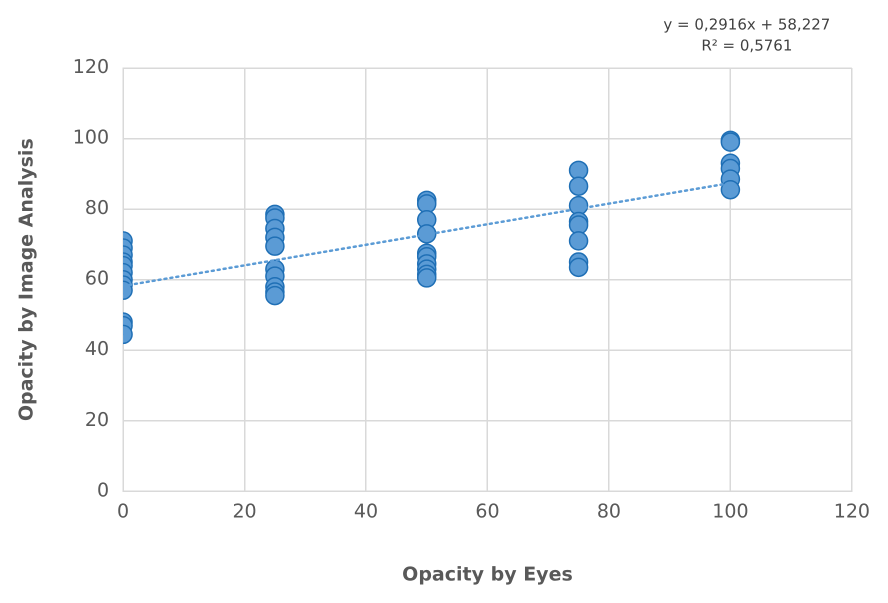 The height and width of the screenshot is (603, 888). Describe the element at coordinates (730, 511) in the screenshot. I see `x-tick-label: 100` at that location.